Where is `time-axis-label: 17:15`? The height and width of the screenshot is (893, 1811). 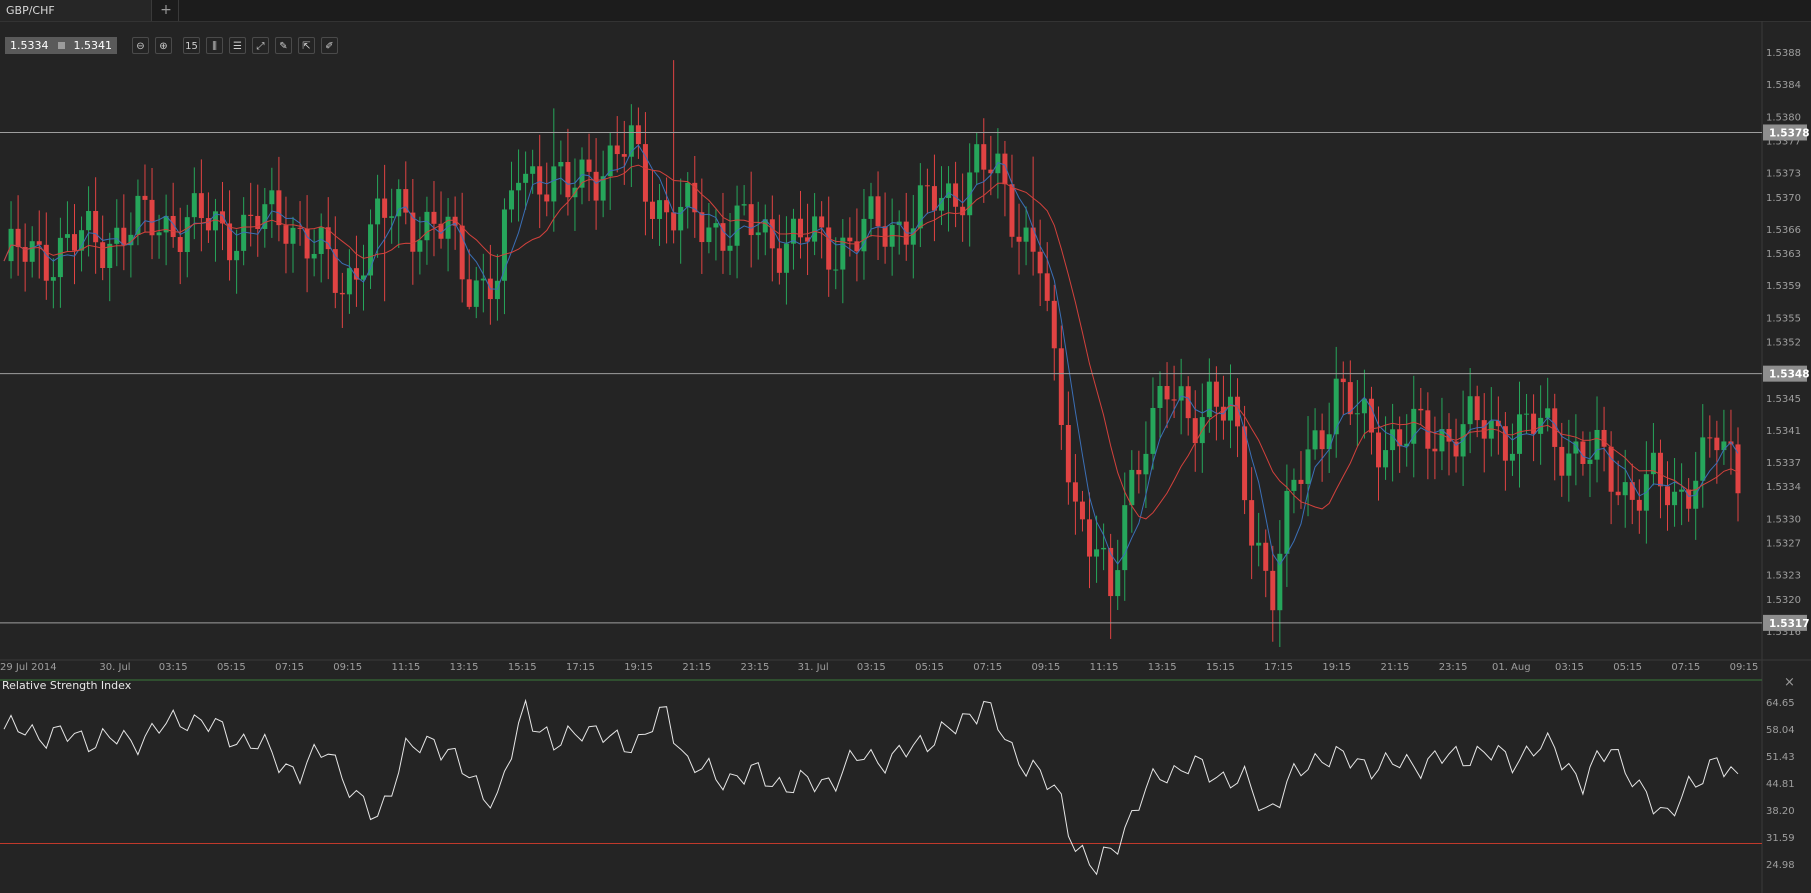
time-axis-label: 17:15 is located at coordinates (580, 667).